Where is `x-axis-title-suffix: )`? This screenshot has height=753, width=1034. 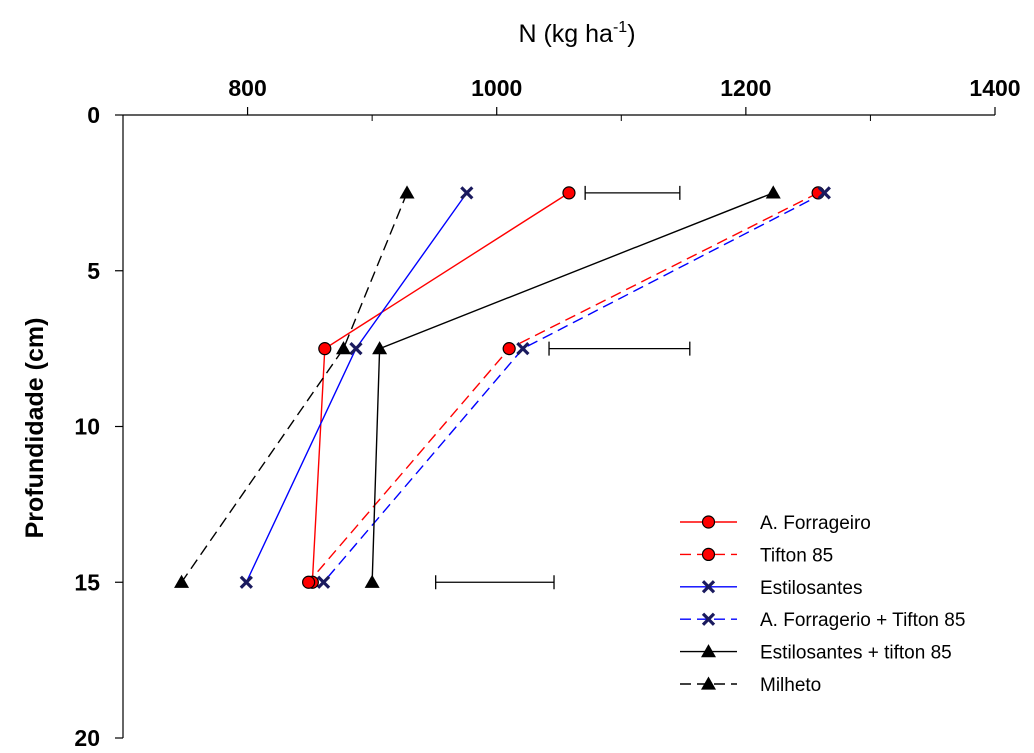 x-axis-title-suffix: ) is located at coordinates (631, 34).